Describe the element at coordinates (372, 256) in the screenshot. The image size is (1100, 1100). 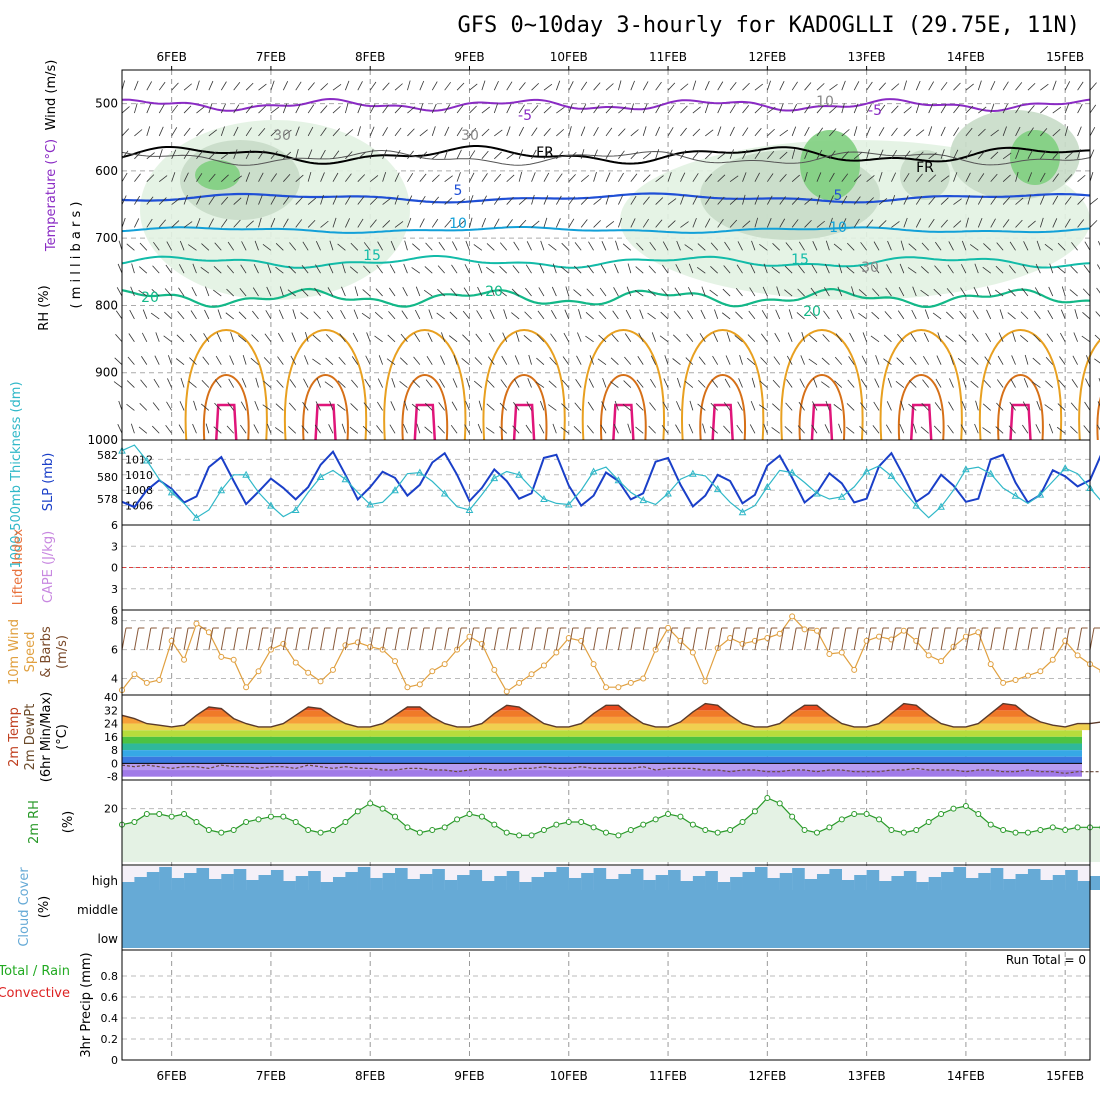
I see `contour-label: 15` at that location.